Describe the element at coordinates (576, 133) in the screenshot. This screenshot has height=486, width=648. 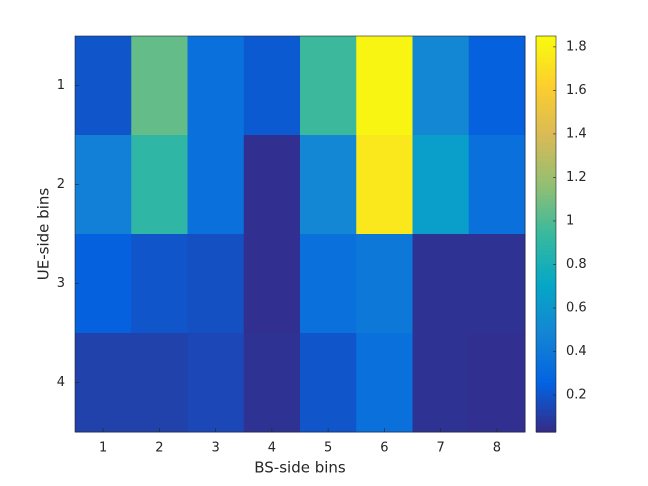
I see `colorbar-tick-label: 1.4` at that location.